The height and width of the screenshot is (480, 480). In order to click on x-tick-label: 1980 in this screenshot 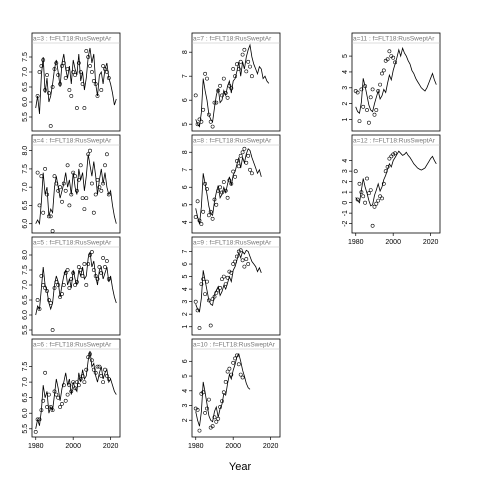, I will do `click(356, 242)`.